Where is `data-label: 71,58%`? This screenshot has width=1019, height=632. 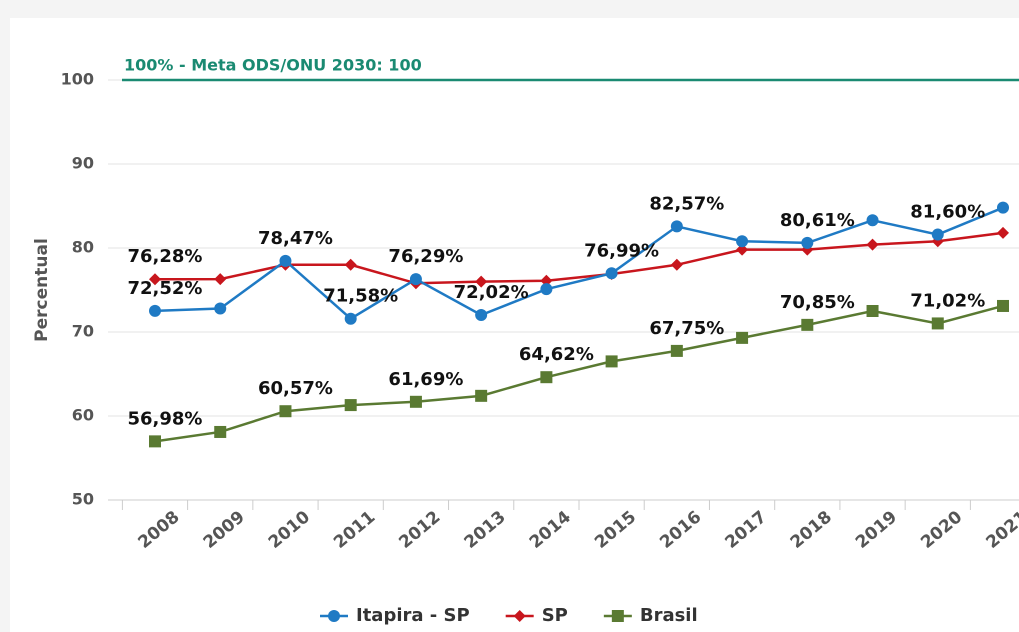
data-label: 71,58% is located at coordinates (360, 296).